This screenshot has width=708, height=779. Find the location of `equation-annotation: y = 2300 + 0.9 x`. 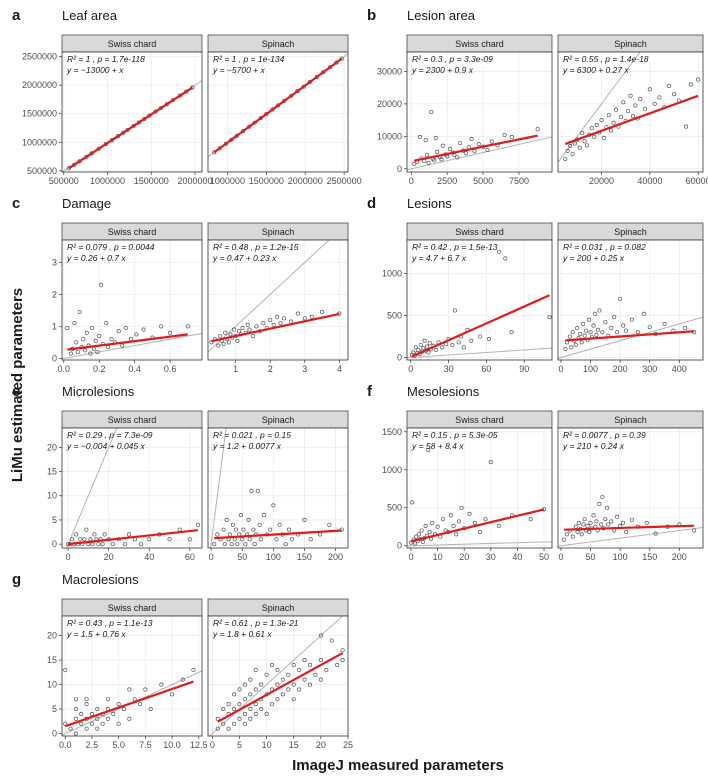

equation-annotation: y = 2300 + 0.9 x is located at coordinates (442, 70).